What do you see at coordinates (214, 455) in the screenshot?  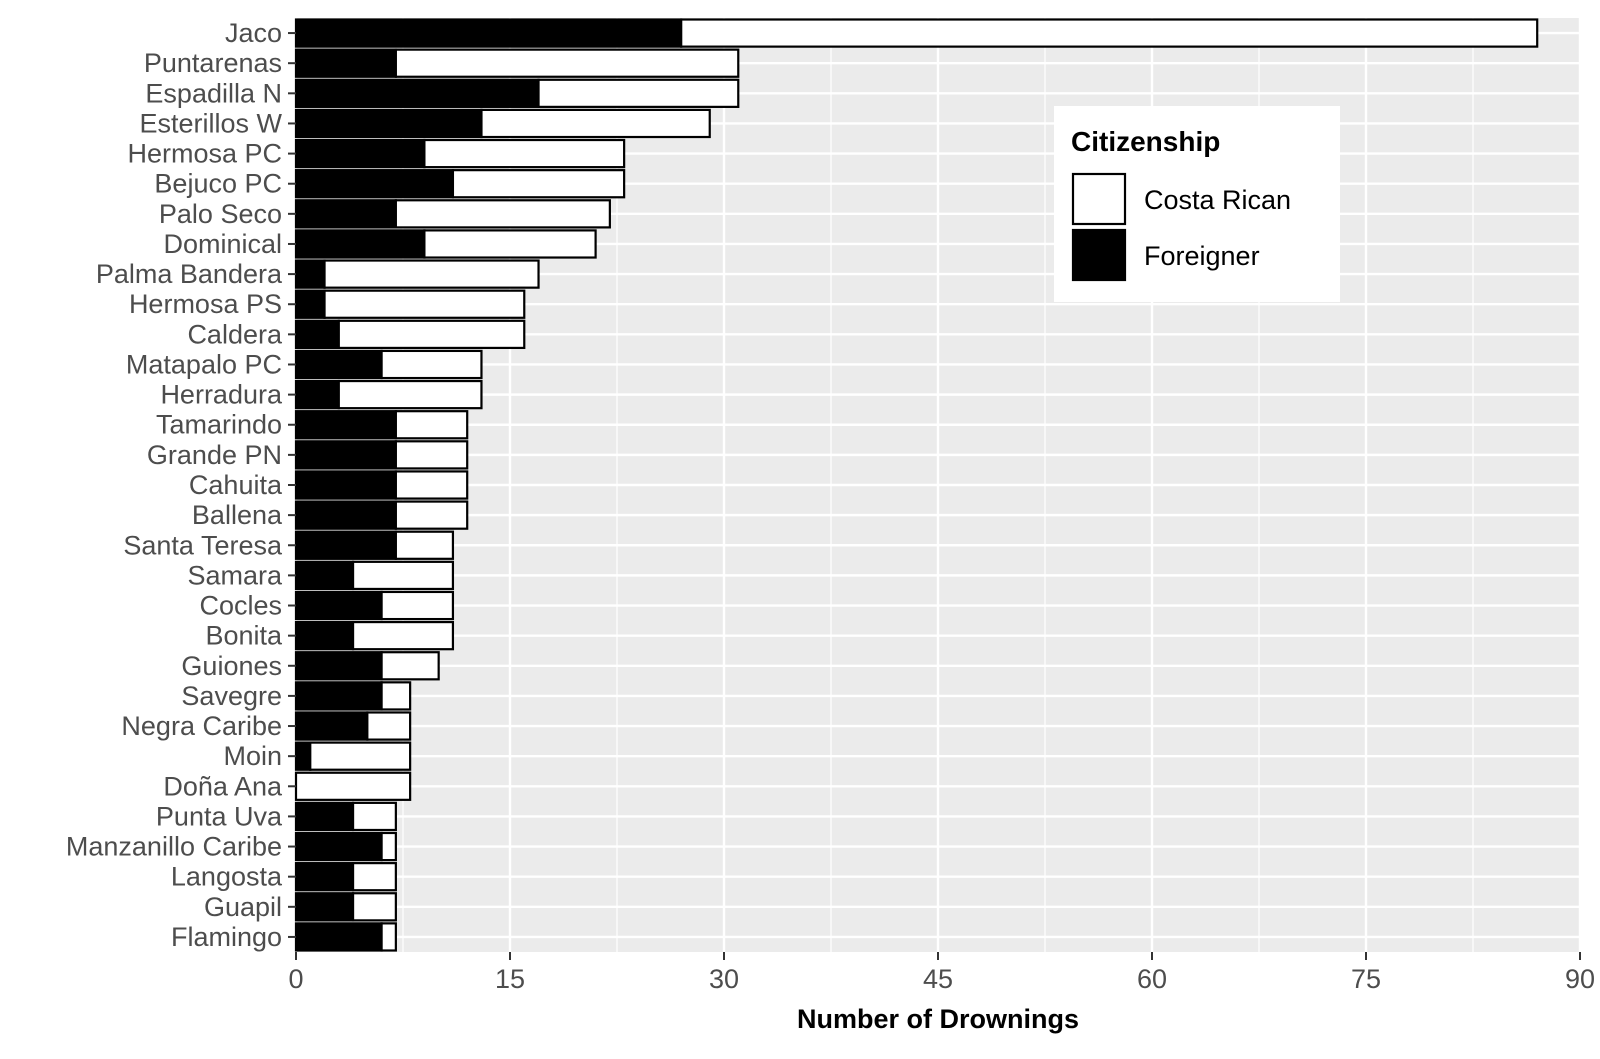 I see `y-tick-label: Grande PN` at bounding box center [214, 455].